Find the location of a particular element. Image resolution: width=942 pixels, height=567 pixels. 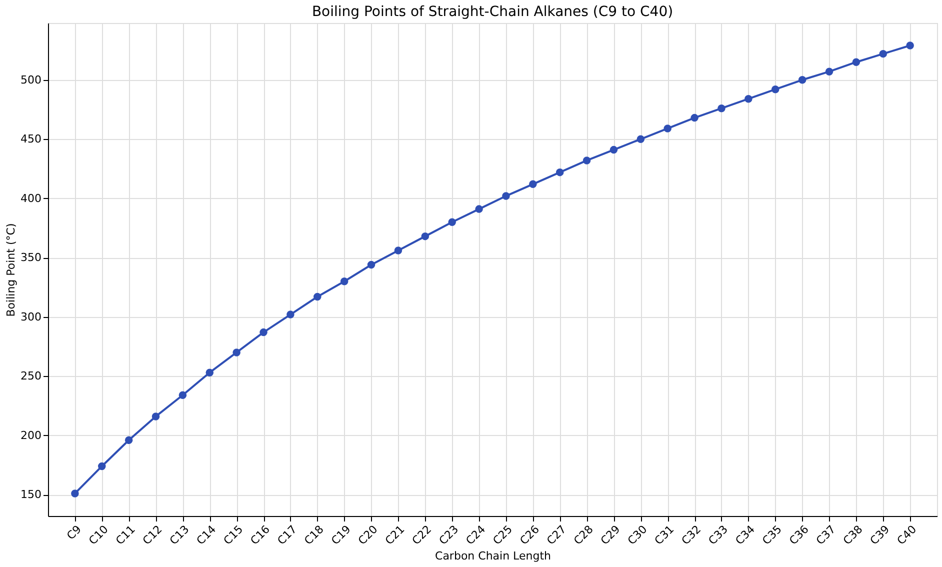

x-tick-label: C40 is located at coordinates (907, 535).